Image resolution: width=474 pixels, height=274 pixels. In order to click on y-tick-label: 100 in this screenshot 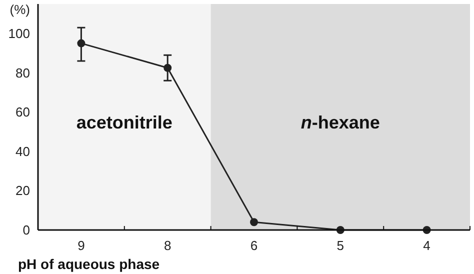, I will do `click(19, 34)`.